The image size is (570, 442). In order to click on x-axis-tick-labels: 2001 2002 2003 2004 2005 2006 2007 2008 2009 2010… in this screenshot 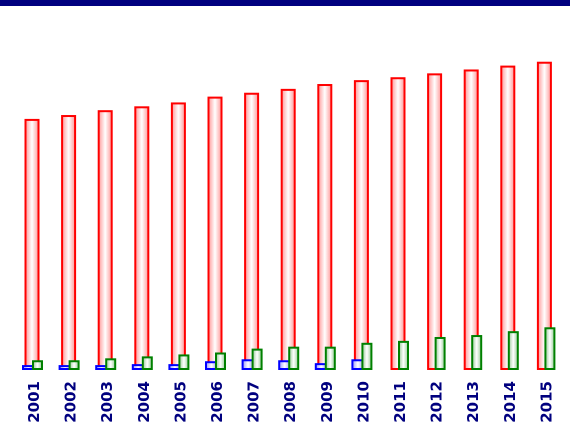, I will do `click(290, 402)`.